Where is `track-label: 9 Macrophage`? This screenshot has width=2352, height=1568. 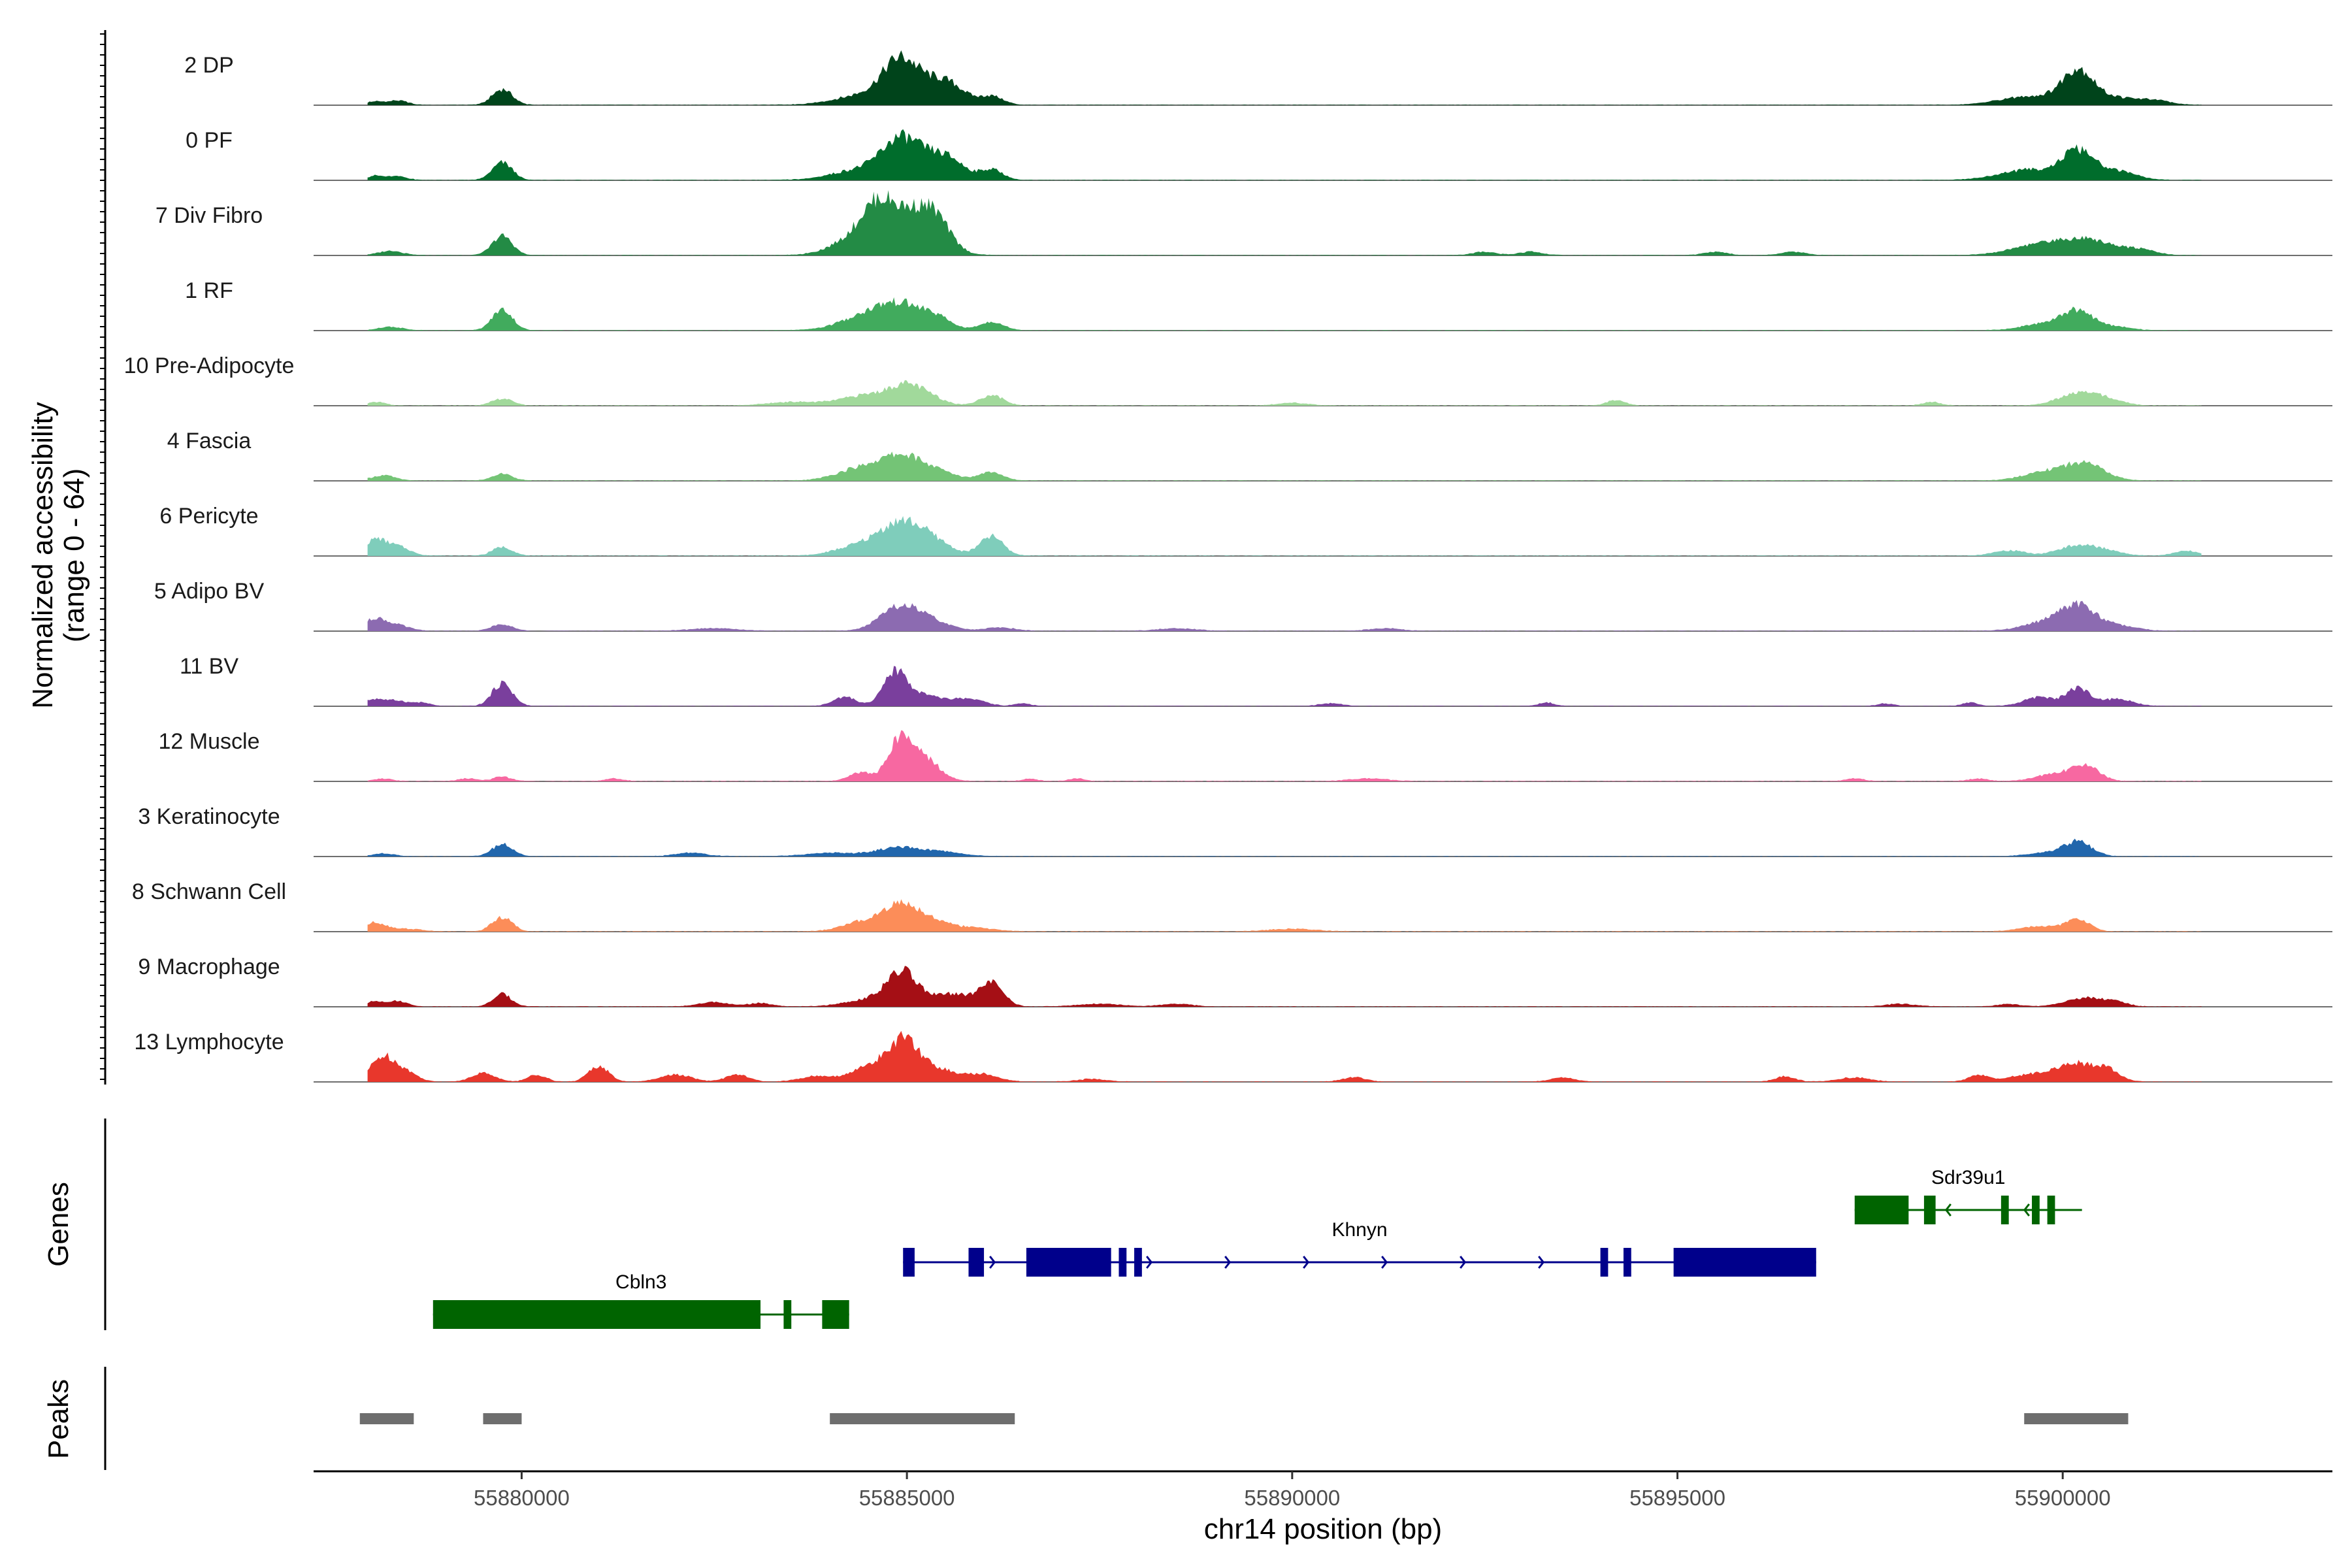 track-label: 9 Macrophage is located at coordinates (209, 967).